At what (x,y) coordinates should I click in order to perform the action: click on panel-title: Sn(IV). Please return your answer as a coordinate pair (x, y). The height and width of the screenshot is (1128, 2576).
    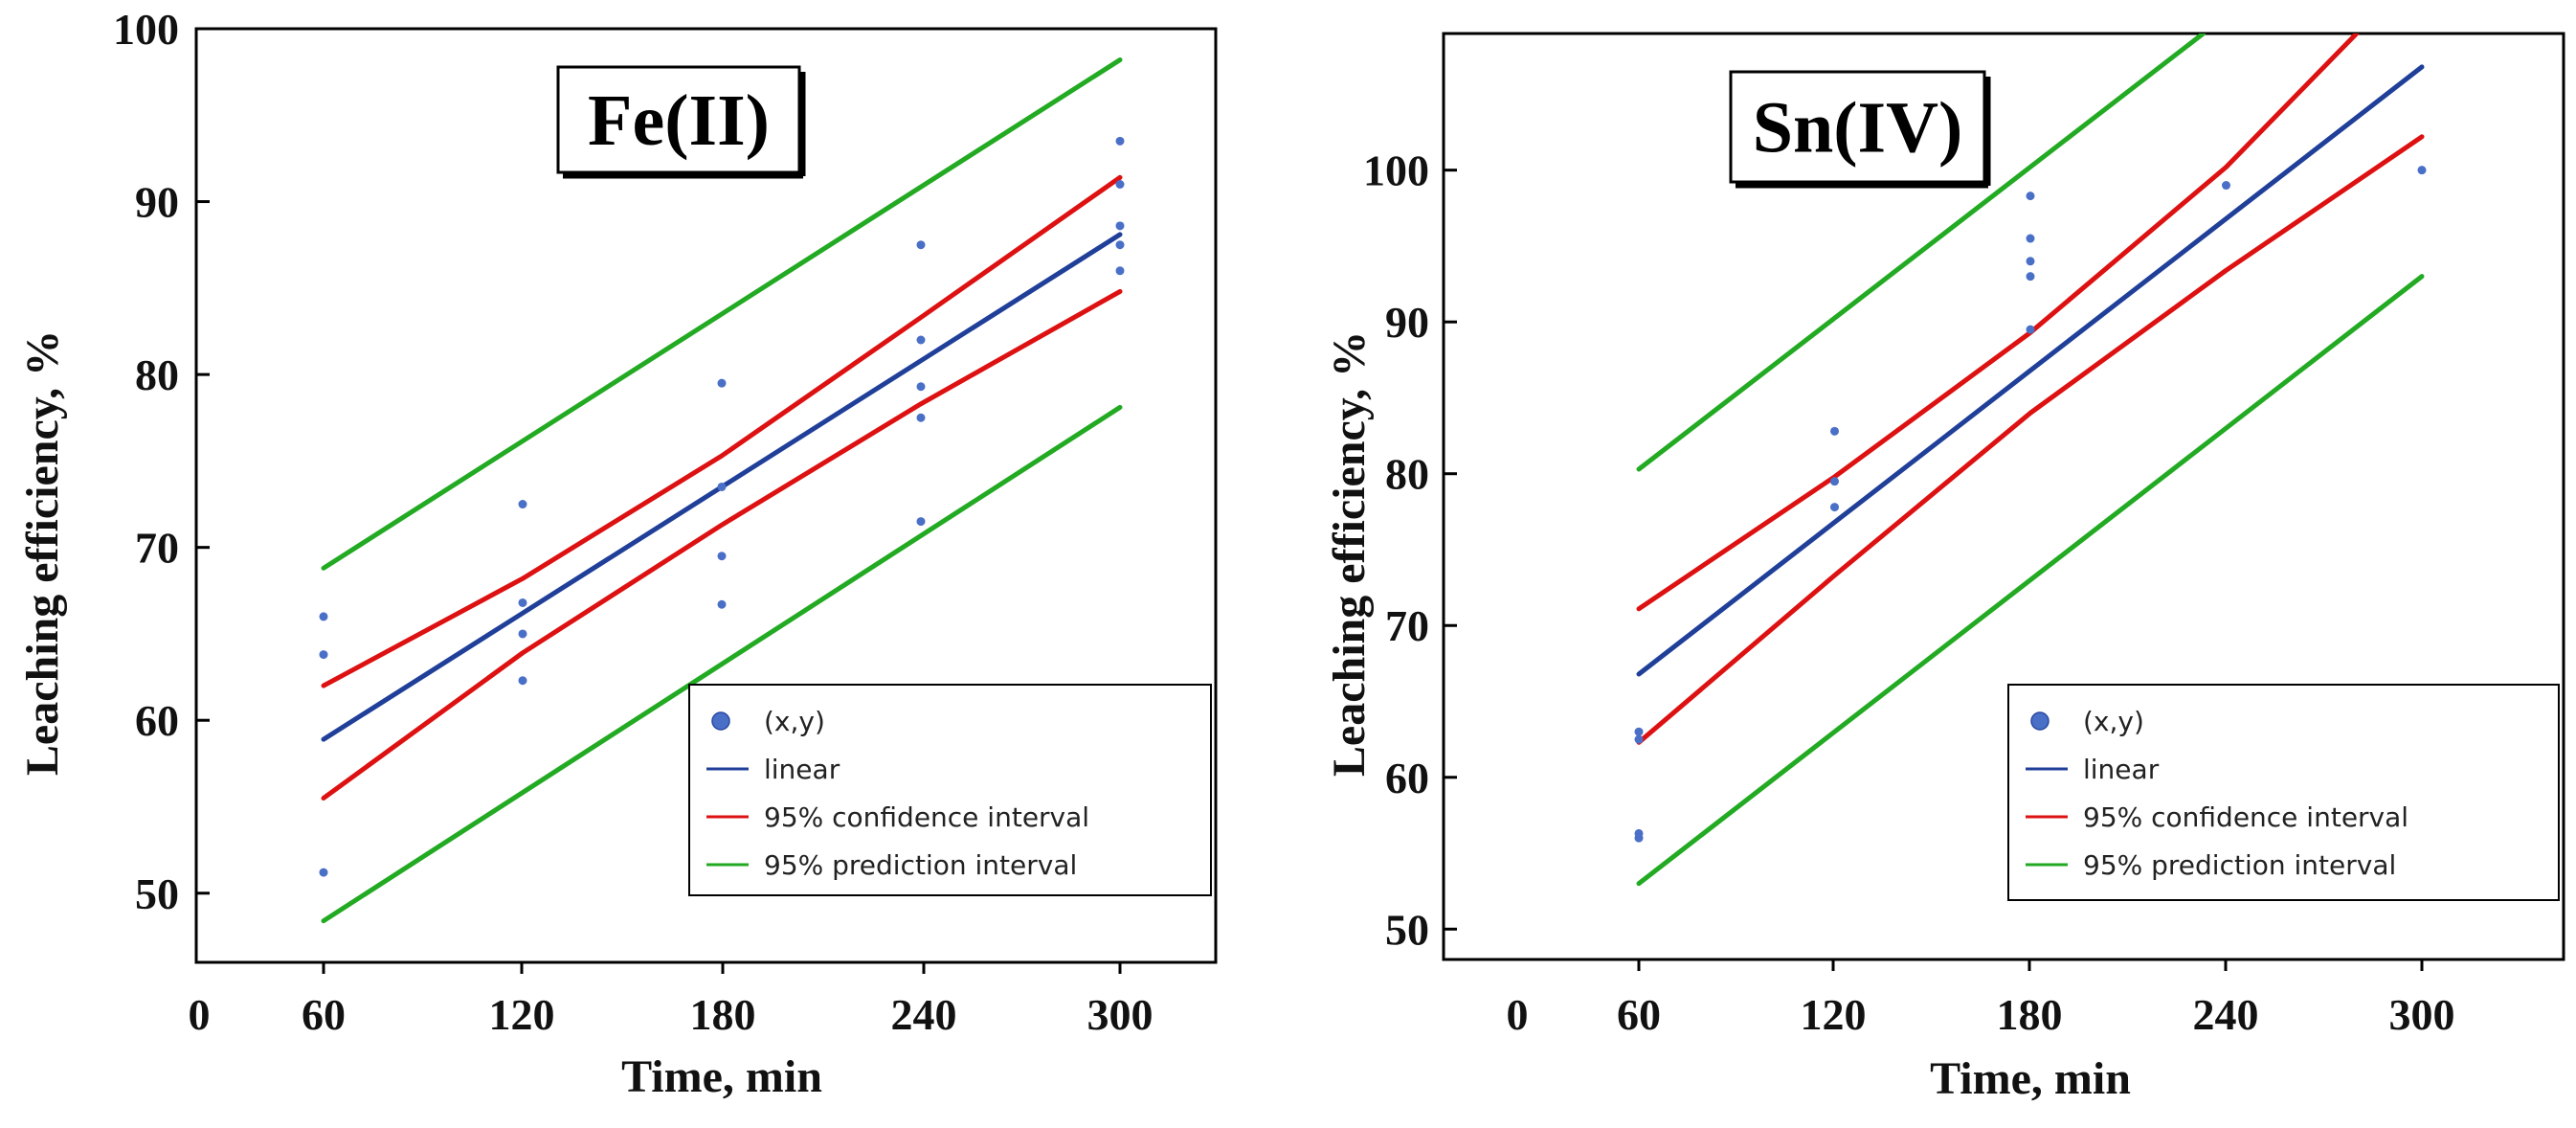
    Looking at the image, I should click on (1858, 128).